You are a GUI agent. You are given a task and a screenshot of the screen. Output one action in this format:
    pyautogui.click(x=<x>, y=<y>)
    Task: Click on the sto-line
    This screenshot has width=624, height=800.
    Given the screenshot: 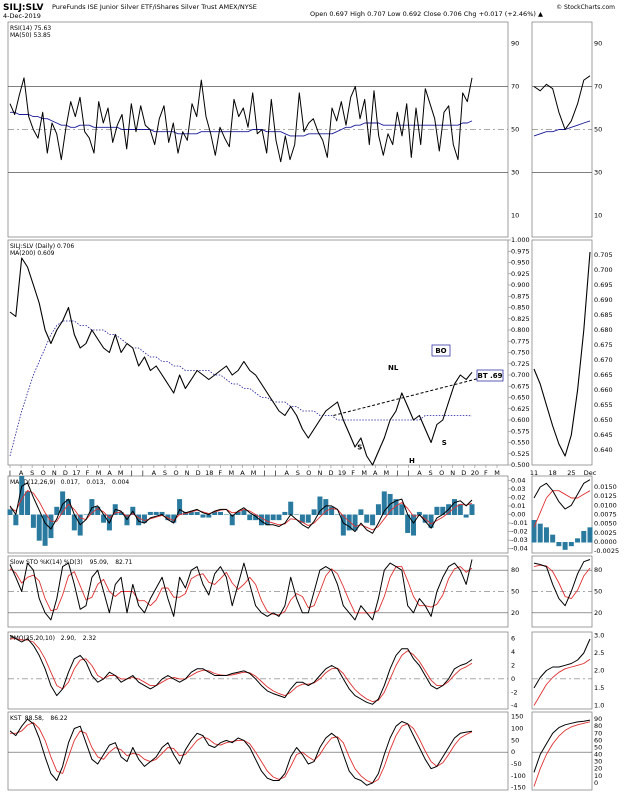 What is the action you would take?
    pyautogui.click(x=241, y=590)
    